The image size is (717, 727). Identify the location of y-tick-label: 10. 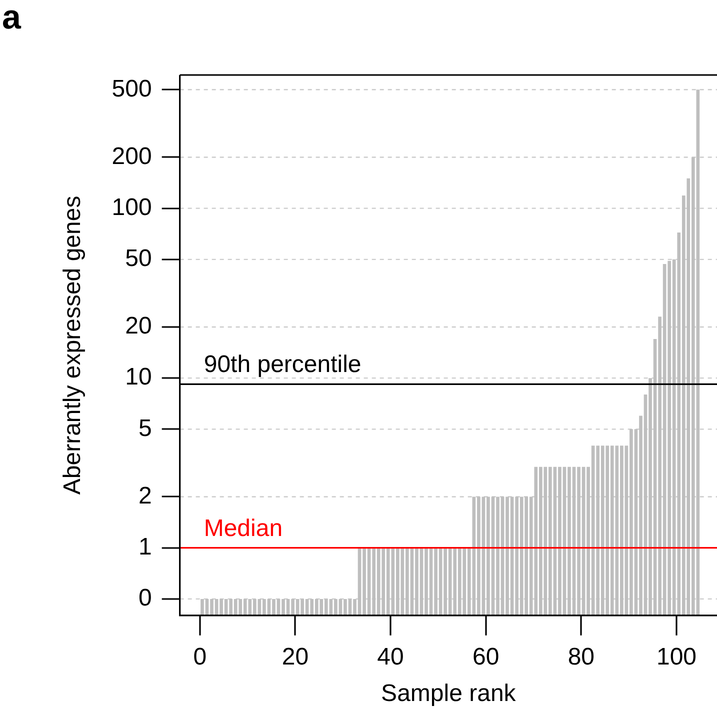
(138, 377).